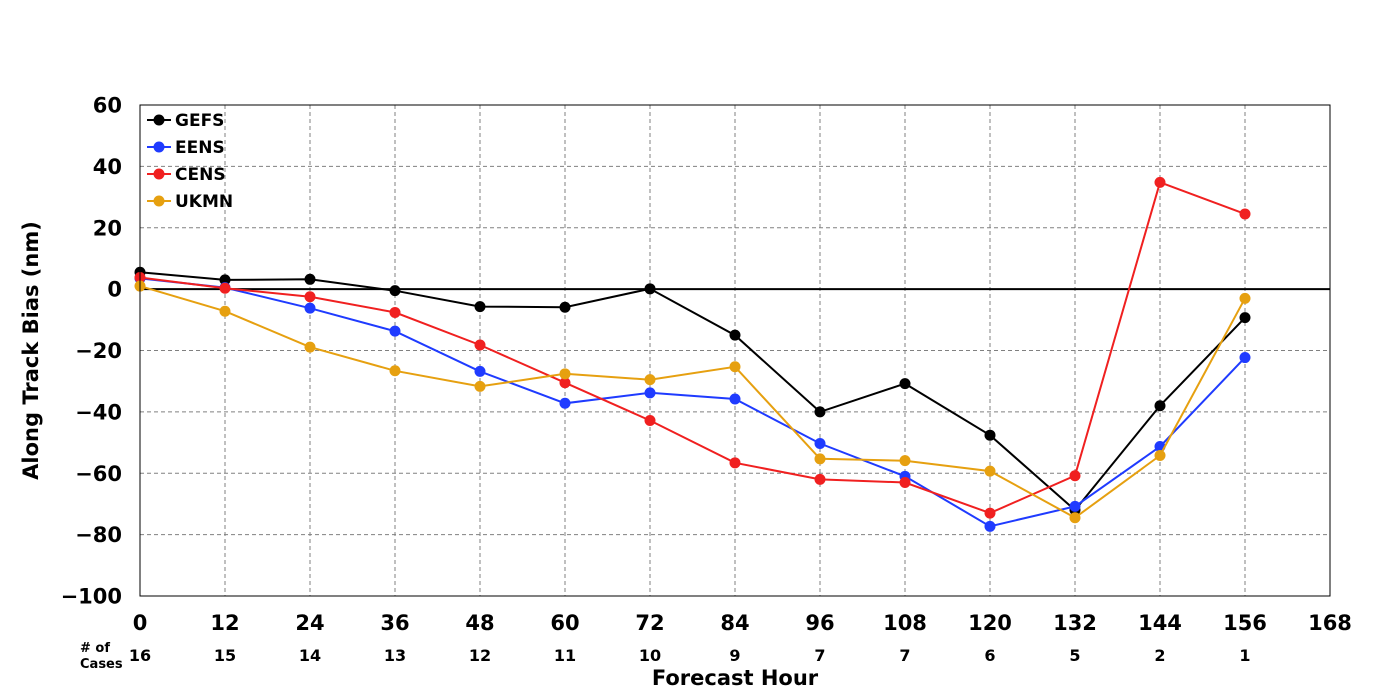 The height and width of the screenshot is (700, 1400). I want to click on case-count-label: 12, so click(480, 655).